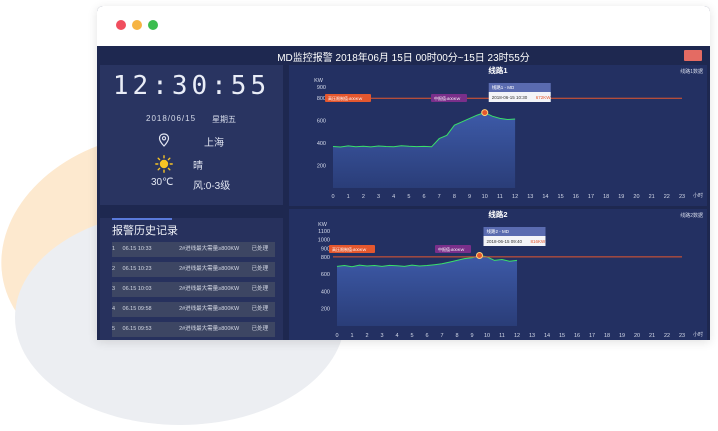 This screenshot has height=431, width=718. I want to click on history-row: 2 06.15 10:23 2#进线最大需量≥800KW 已处理, so click(193, 269).